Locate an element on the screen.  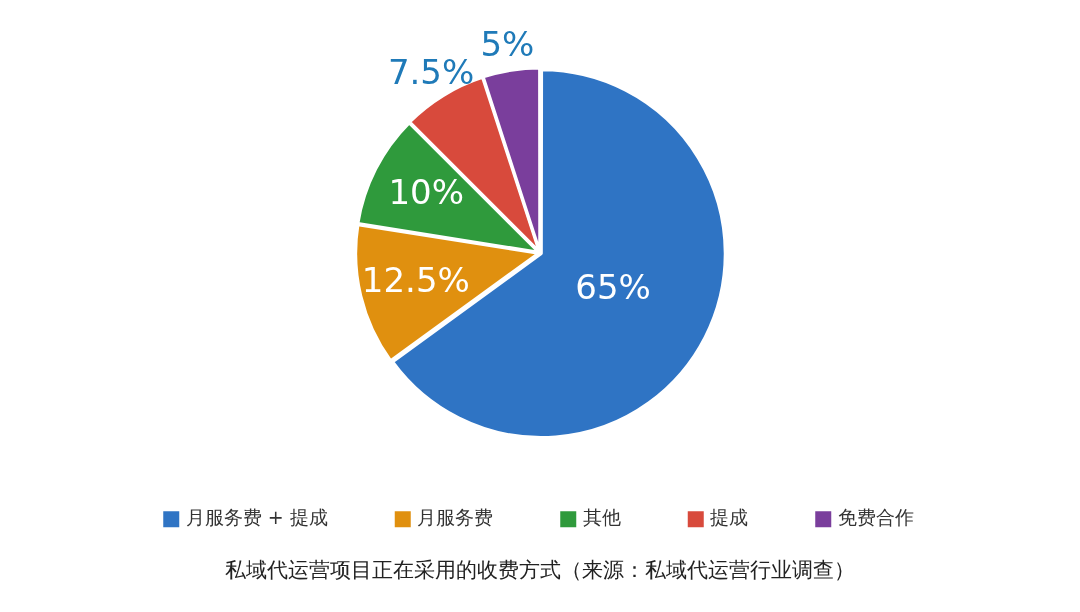
legend-label: 其他 is located at coordinates (601, 517).